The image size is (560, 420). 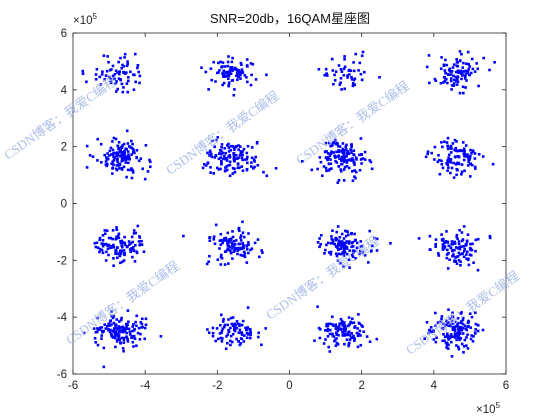 I want to click on y-tick-label: 4, so click(x=64, y=91).